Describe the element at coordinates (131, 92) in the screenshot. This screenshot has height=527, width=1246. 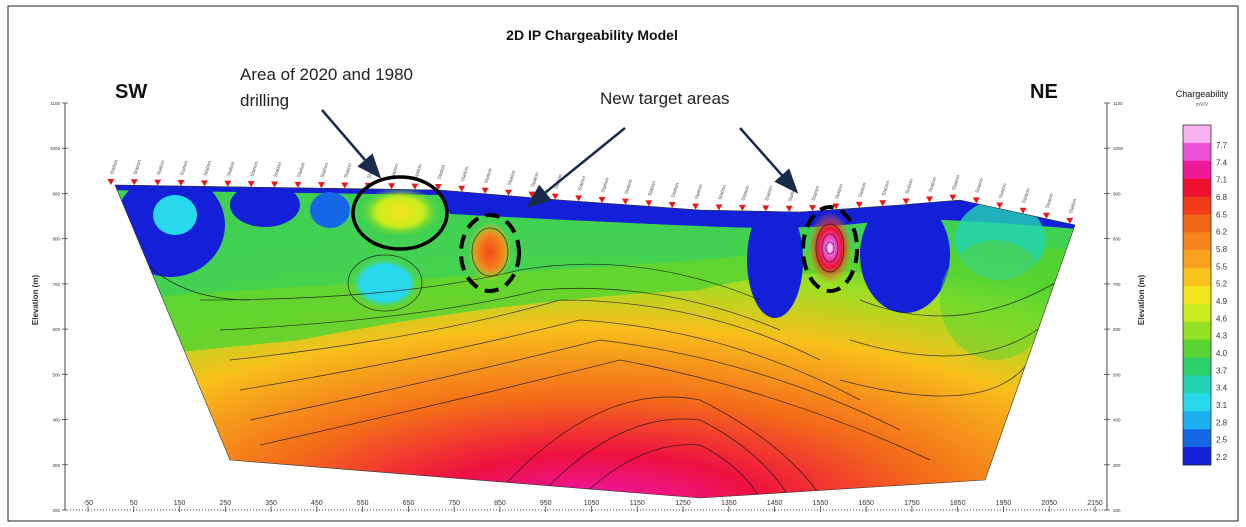
I see `sw-label: SW` at that location.